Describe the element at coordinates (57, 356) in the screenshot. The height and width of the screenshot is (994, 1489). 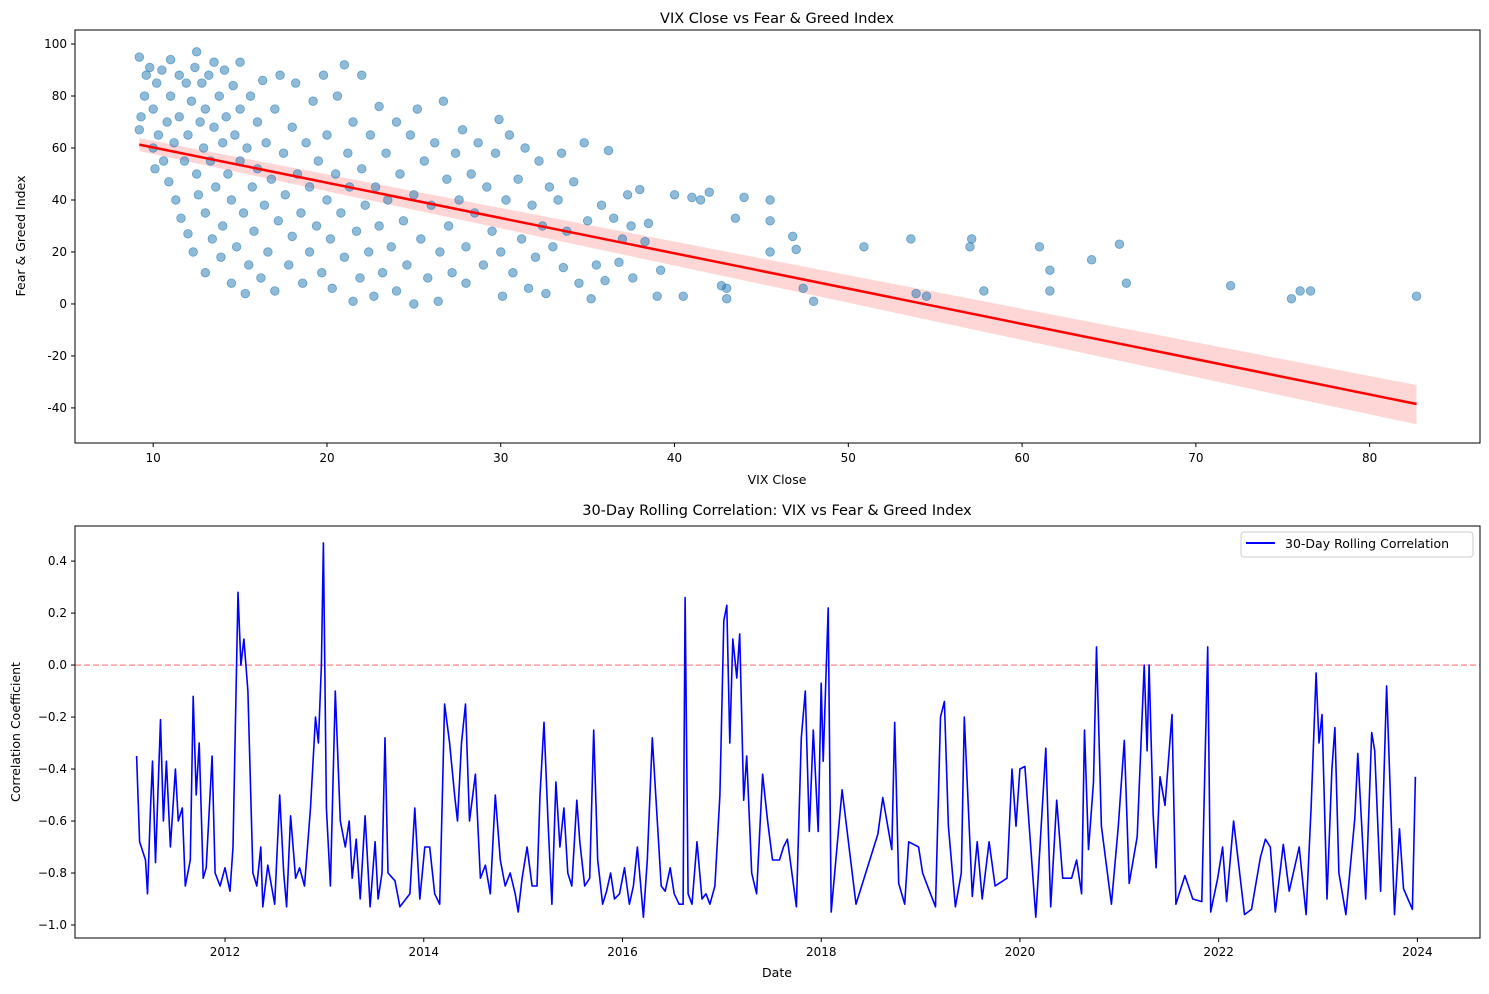
I see `y-tick-label: -20` at that location.